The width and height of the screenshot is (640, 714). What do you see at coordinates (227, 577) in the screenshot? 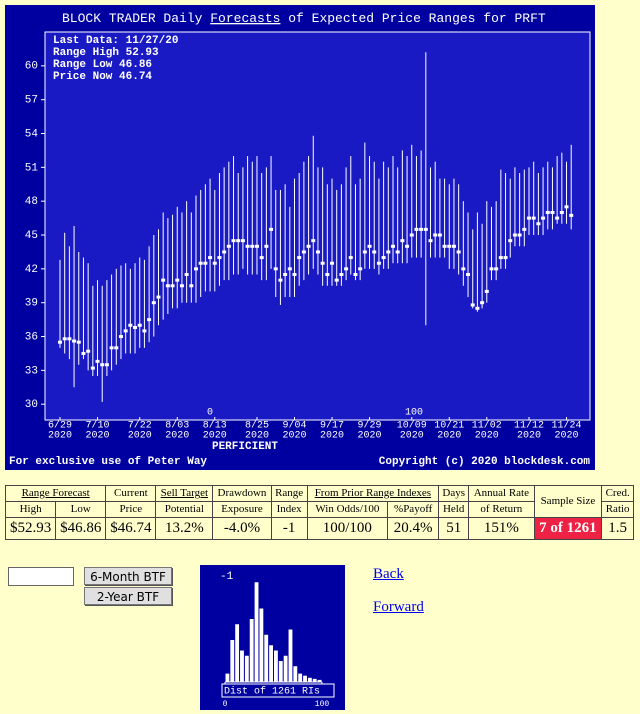
I see `marker-label: -1` at bounding box center [227, 577].